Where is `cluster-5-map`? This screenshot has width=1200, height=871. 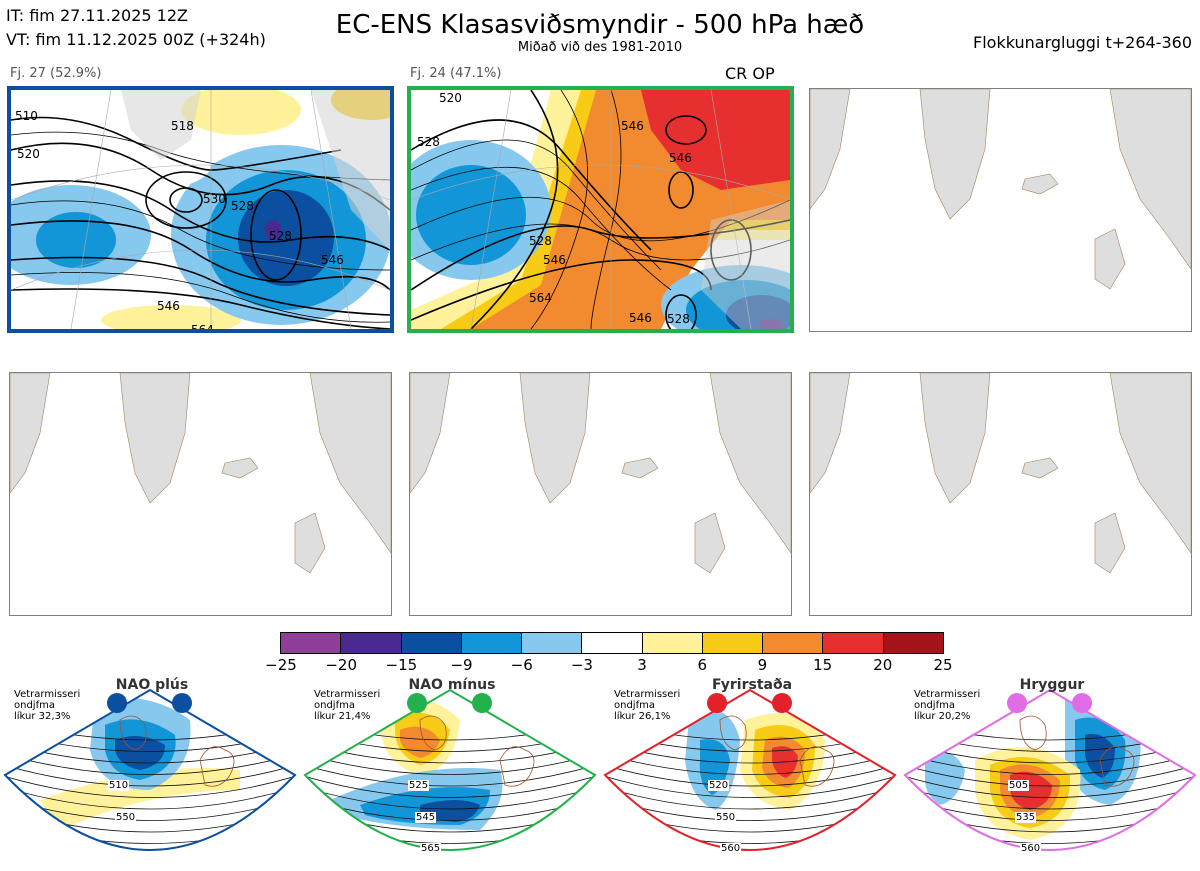 cluster-5-map is located at coordinates (600, 494).